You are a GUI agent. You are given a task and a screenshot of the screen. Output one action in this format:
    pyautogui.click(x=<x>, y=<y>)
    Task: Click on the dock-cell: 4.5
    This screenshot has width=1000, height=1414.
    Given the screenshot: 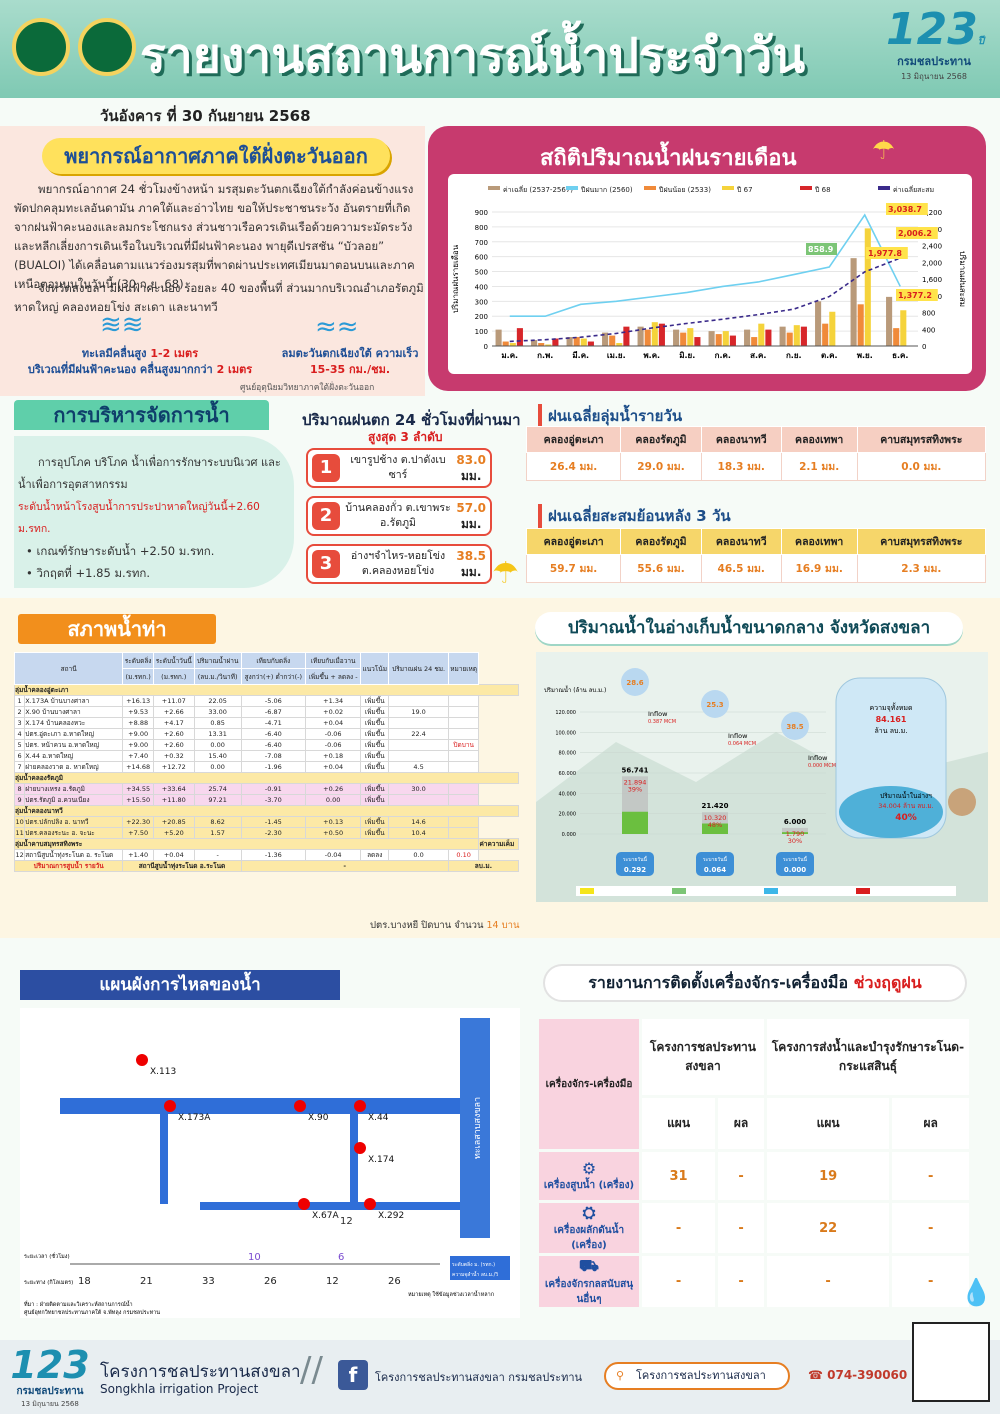 What is the action you would take?
    pyautogui.click(x=418, y=767)
    